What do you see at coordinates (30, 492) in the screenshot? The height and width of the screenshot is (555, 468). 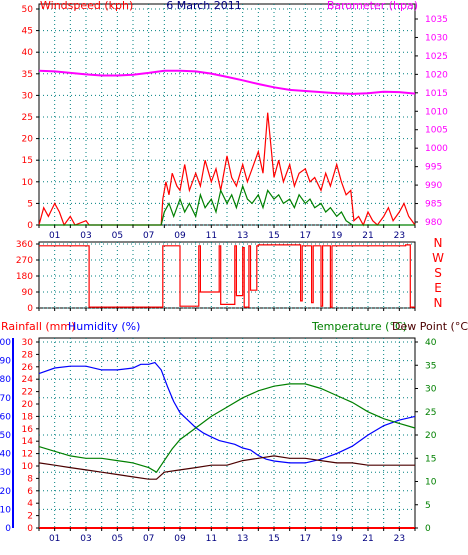 I see `rain-ytick-label: 6` at bounding box center [30, 492].